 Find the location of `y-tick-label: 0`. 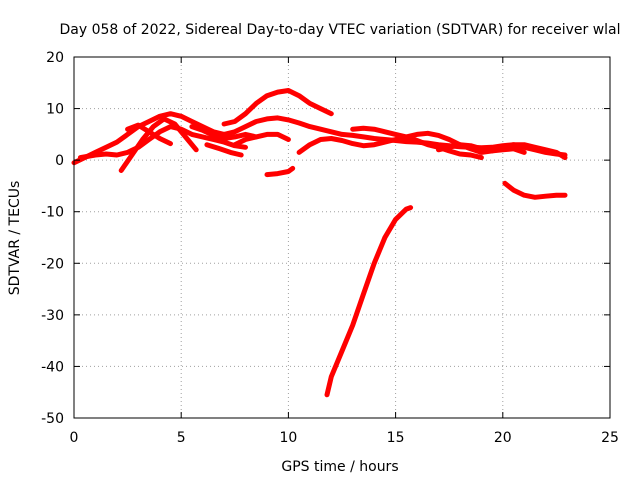

y-tick-label: 0 is located at coordinates (59, 161).